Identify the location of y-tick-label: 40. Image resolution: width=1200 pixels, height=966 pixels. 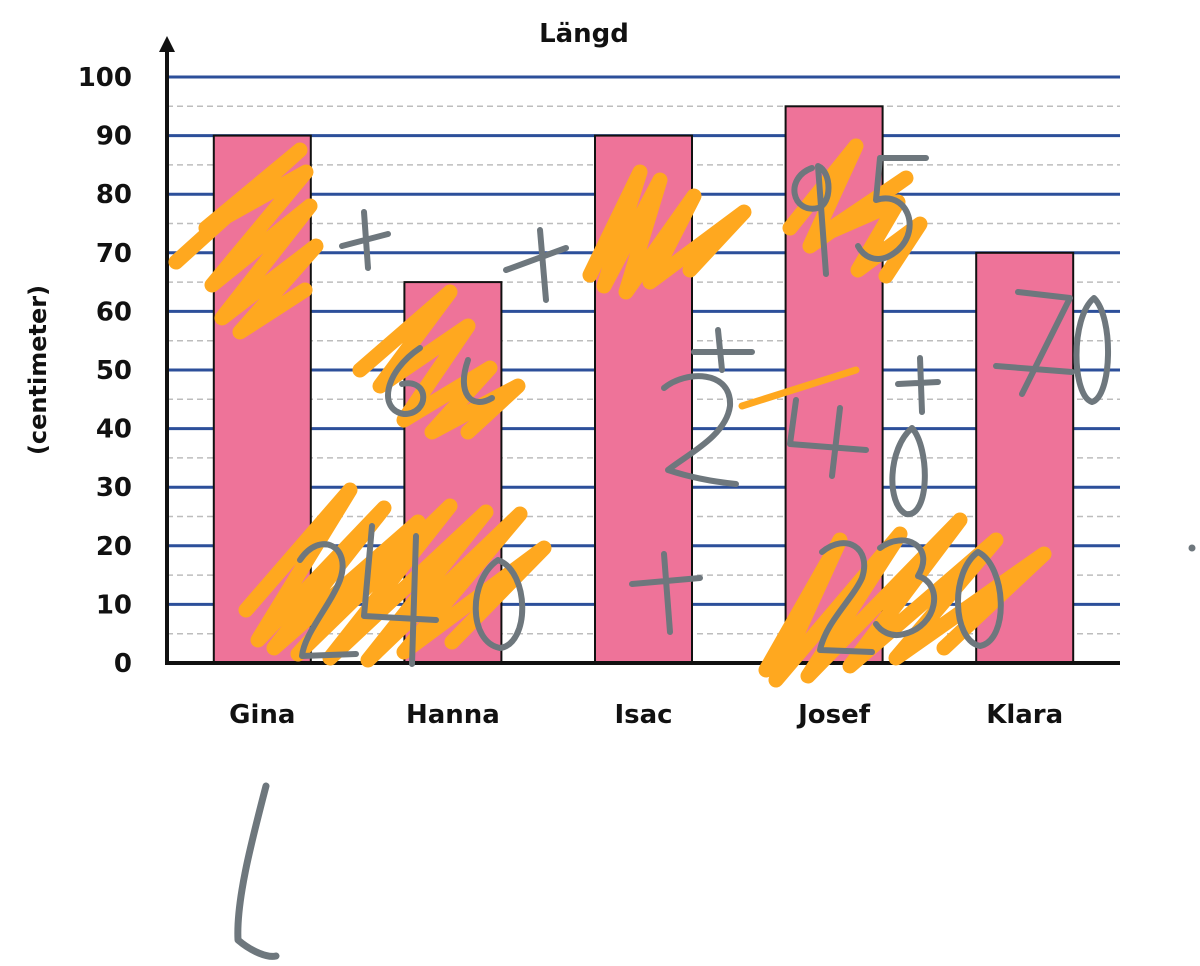
(114, 430).